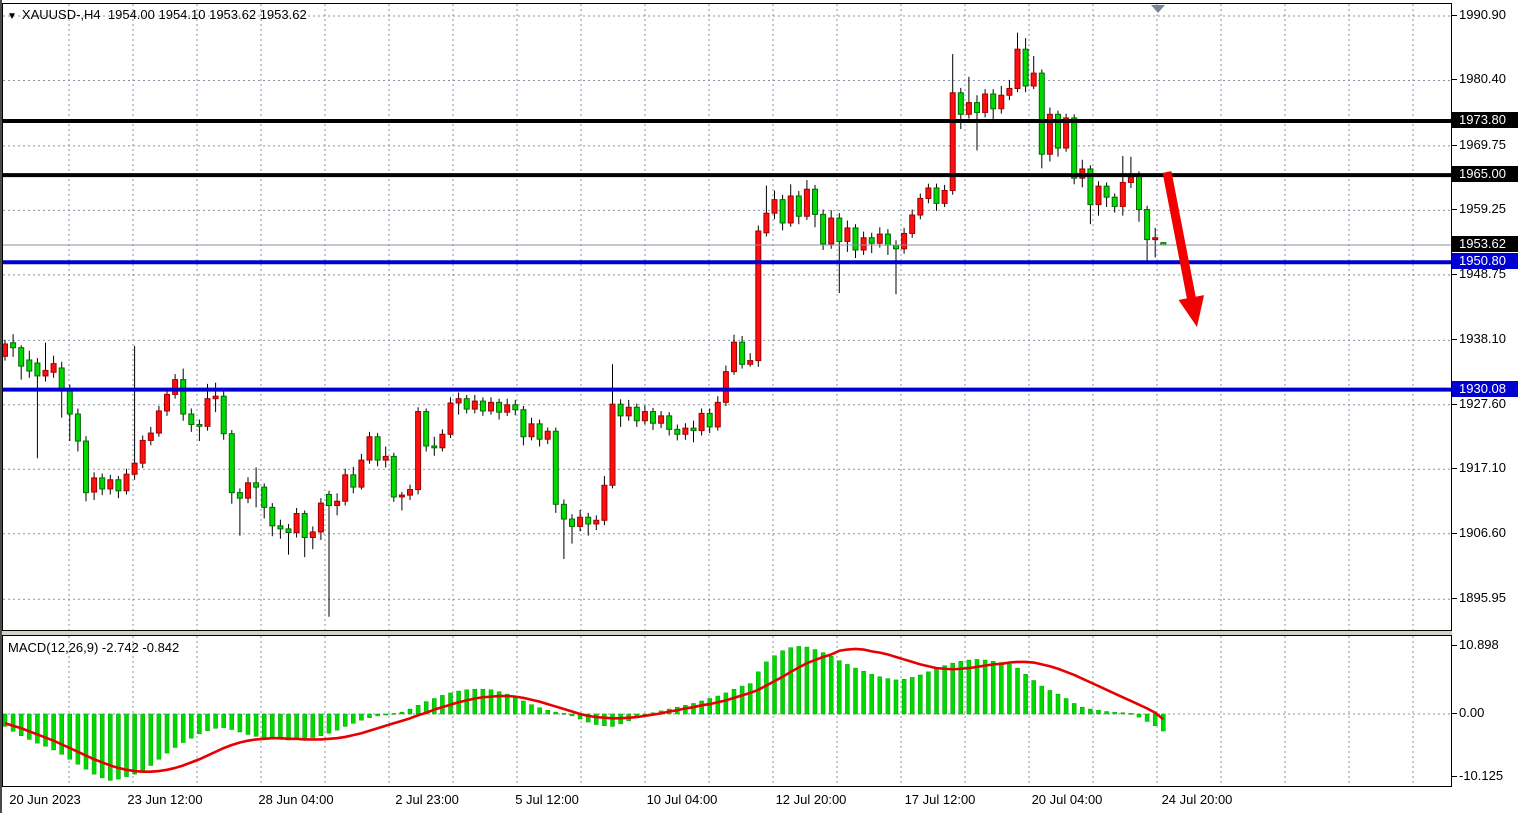 This screenshot has width=1526, height=813. Describe the element at coordinates (1482, 532) in the screenshot. I see `price-tick-label: 1906.60` at that location.